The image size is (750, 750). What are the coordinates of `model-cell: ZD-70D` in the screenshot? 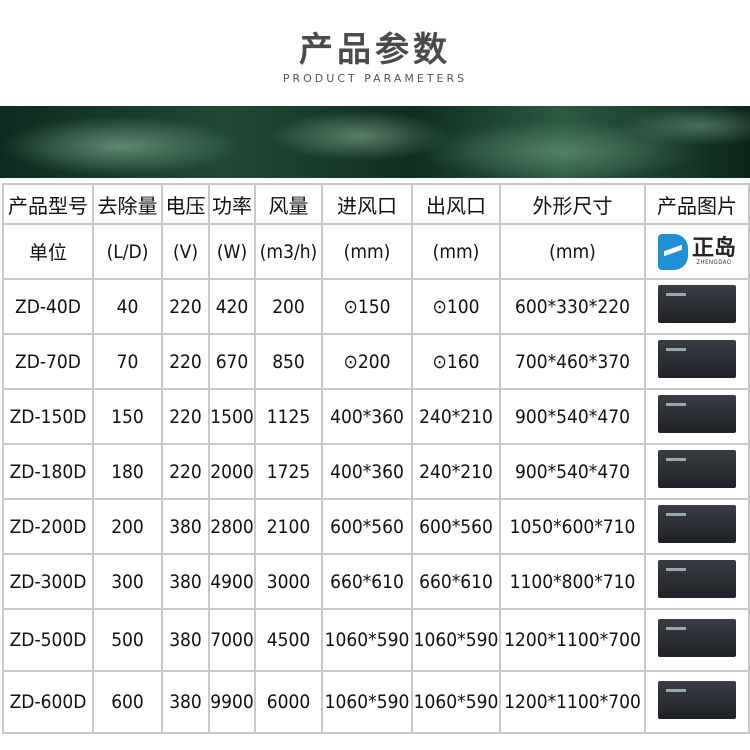 It's located at (48, 361).